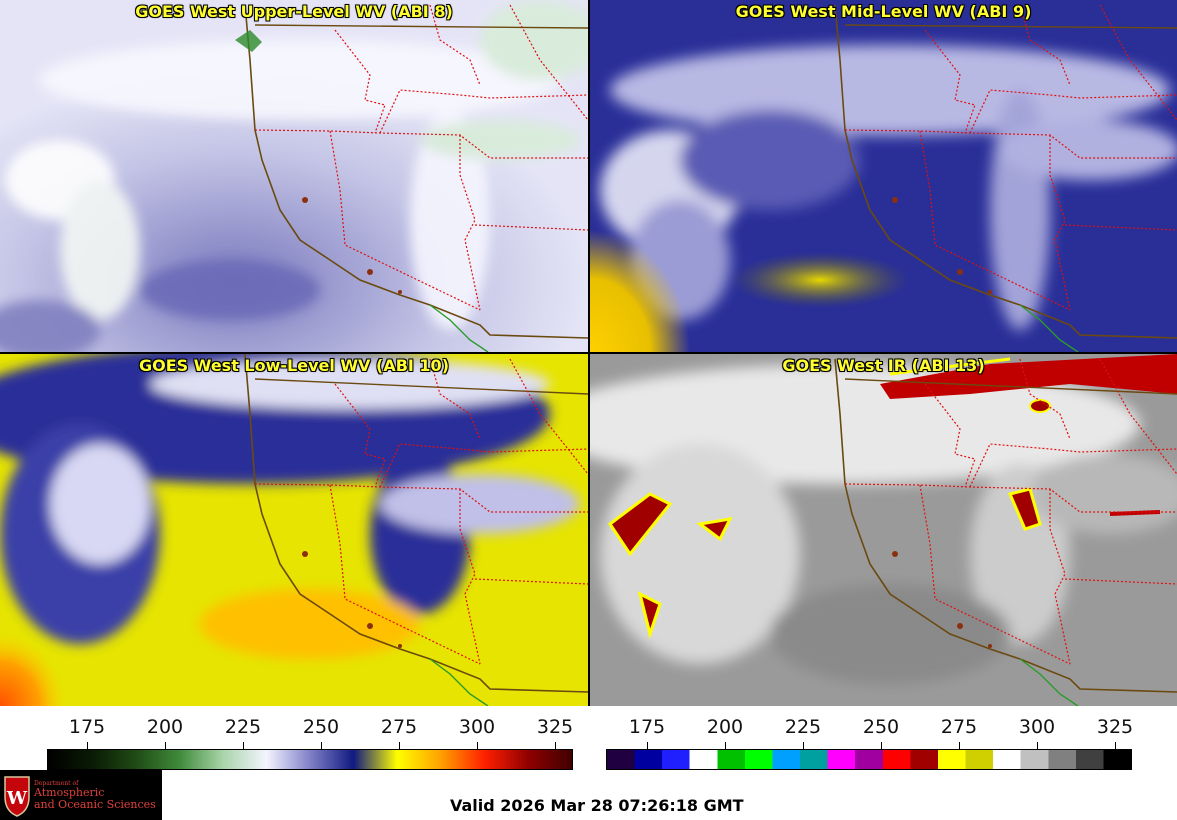  I want to click on ir-tick-label: 275, so click(959, 727).